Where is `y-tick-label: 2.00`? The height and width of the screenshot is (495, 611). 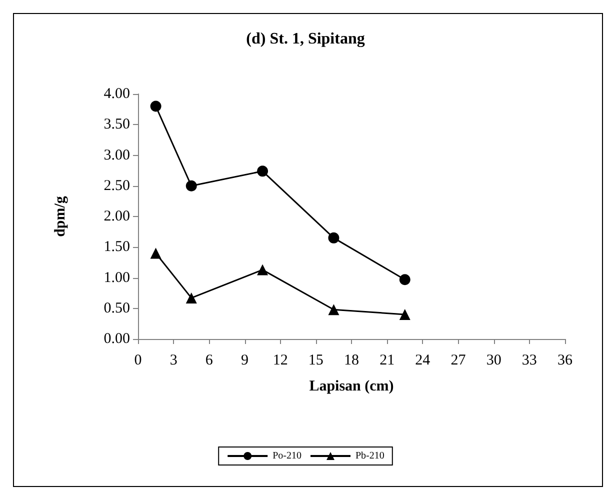 y-tick-label: 2.00 is located at coordinates (117, 216).